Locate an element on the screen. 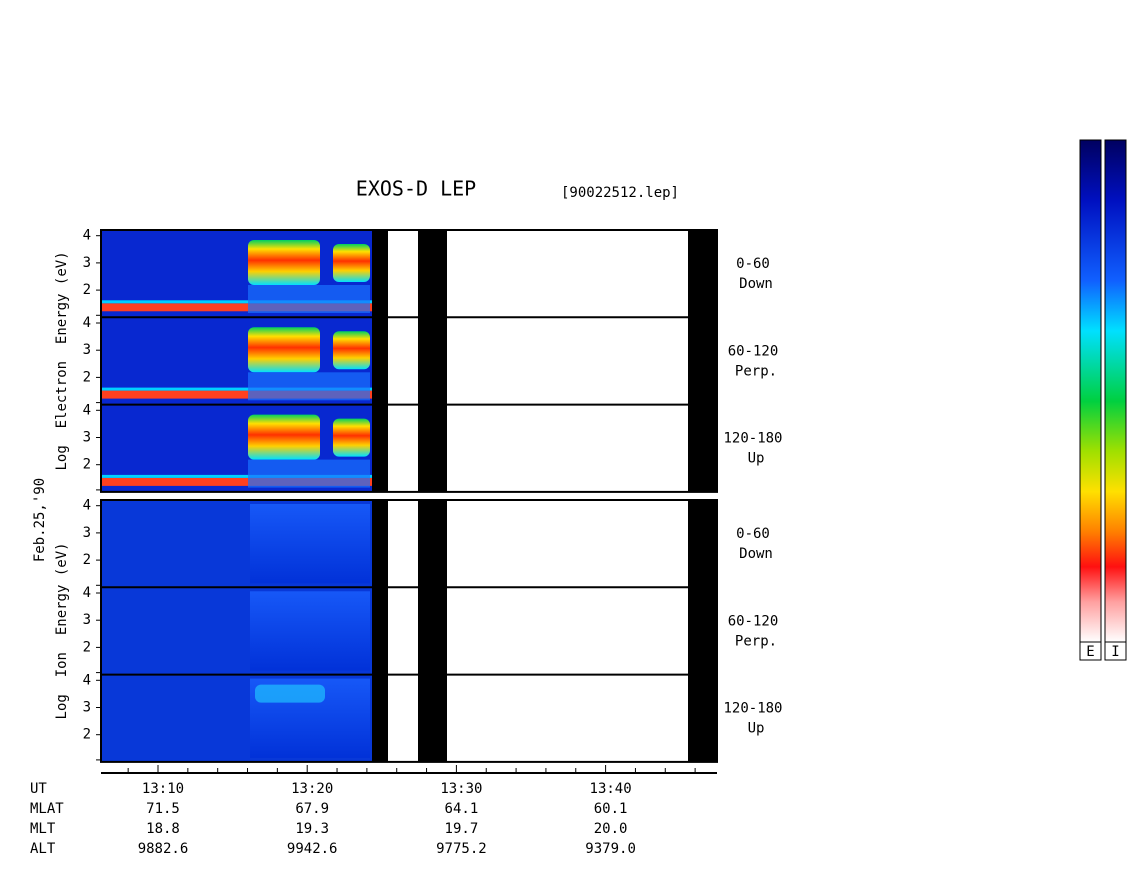 The width and height of the screenshot is (1130, 875). row-value: 64.1 is located at coordinates (462, 809).